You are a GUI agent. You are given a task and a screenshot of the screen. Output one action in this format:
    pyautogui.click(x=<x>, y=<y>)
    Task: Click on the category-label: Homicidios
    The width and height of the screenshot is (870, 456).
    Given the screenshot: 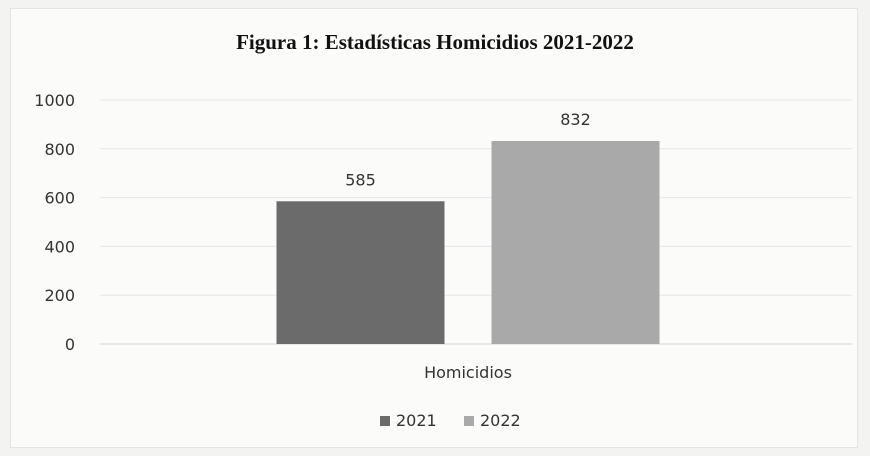 What is the action you would take?
    pyautogui.click(x=468, y=372)
    